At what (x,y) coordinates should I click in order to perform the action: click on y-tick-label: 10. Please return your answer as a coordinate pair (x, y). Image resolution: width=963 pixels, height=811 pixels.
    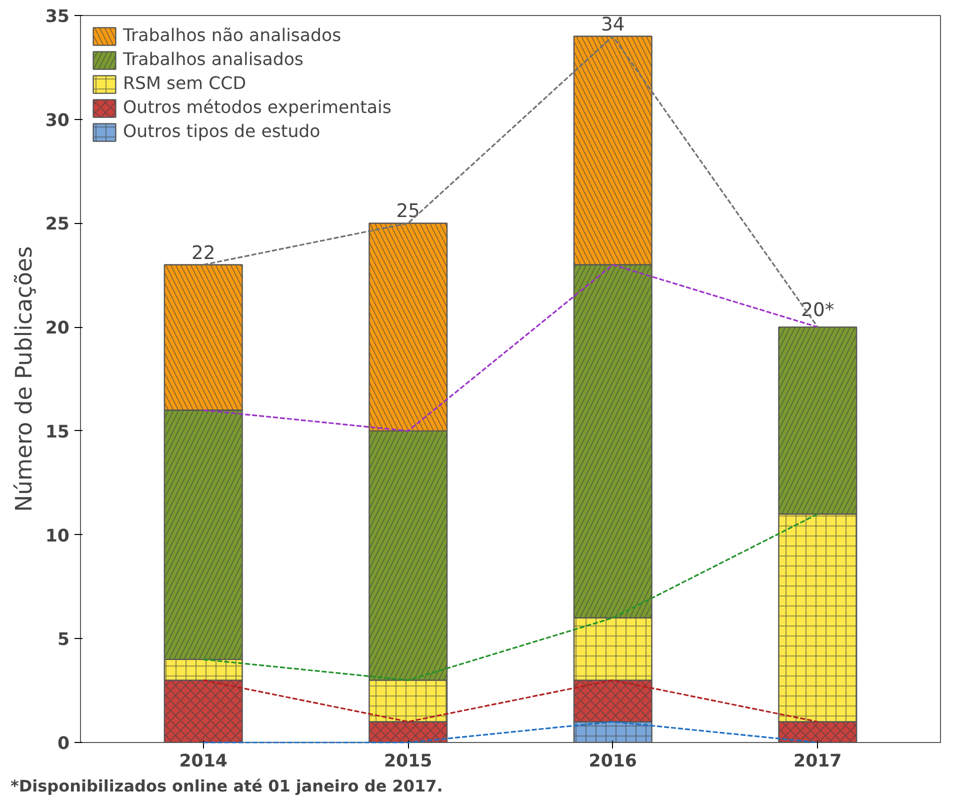
    Looking at the image, I should click on (57, 536).